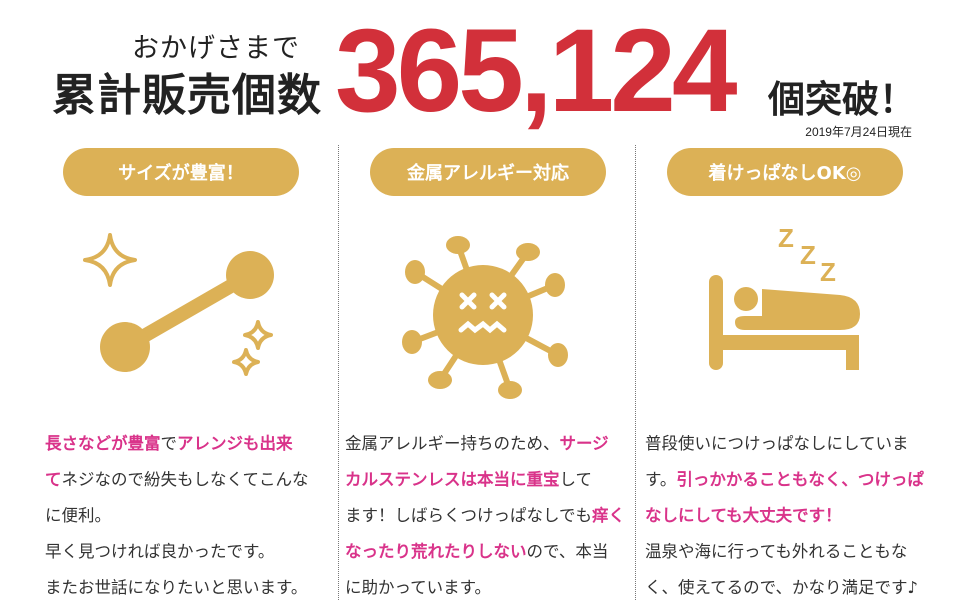 Image resolution: width=970 pixels, height=606 pixels. Describe the element at coordinates (452, 443) in the screenshot. I see `review-text-segment: 金属アレルギー持ちのため、` at that location.